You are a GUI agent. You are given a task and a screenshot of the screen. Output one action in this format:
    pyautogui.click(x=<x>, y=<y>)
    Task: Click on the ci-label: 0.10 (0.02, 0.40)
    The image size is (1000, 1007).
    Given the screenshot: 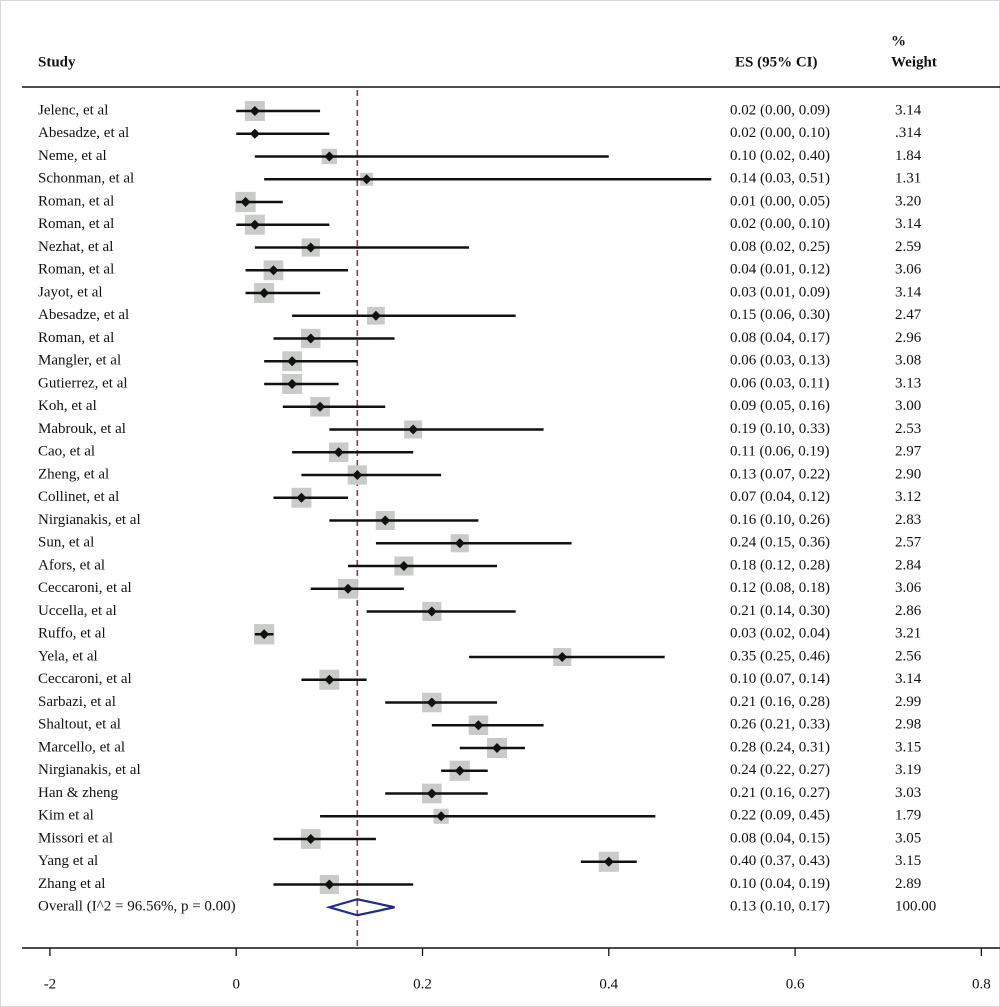 What is the action you would take?
    pyautogui.click(x=780, y=156)
    